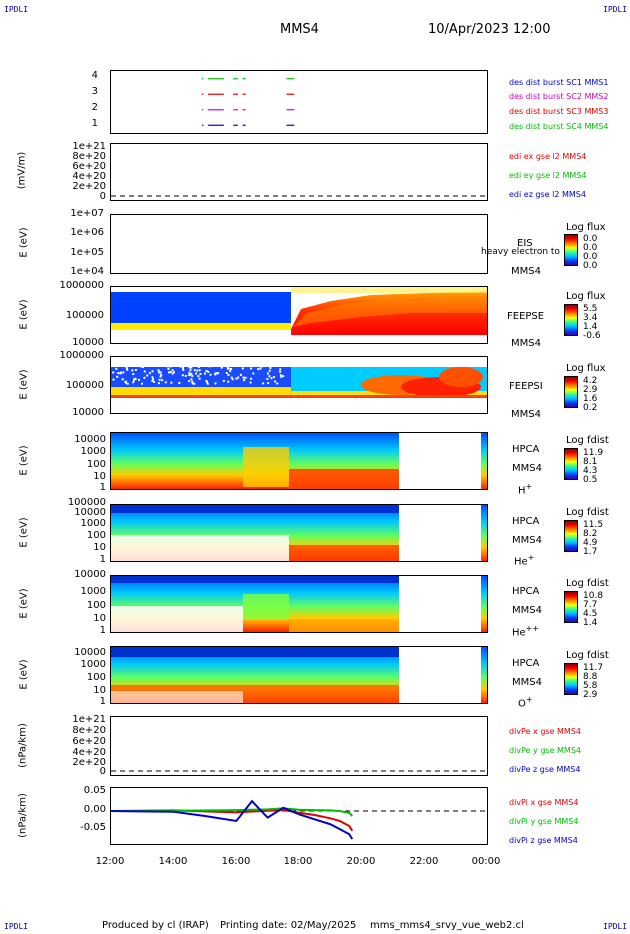 The height and width of the screenshot is (934, 630). What do you see at coordinates (590, 408) in the screenshot?
I see `feepsi-cb-val-3: 0.2` at bounding box center [590, 408].